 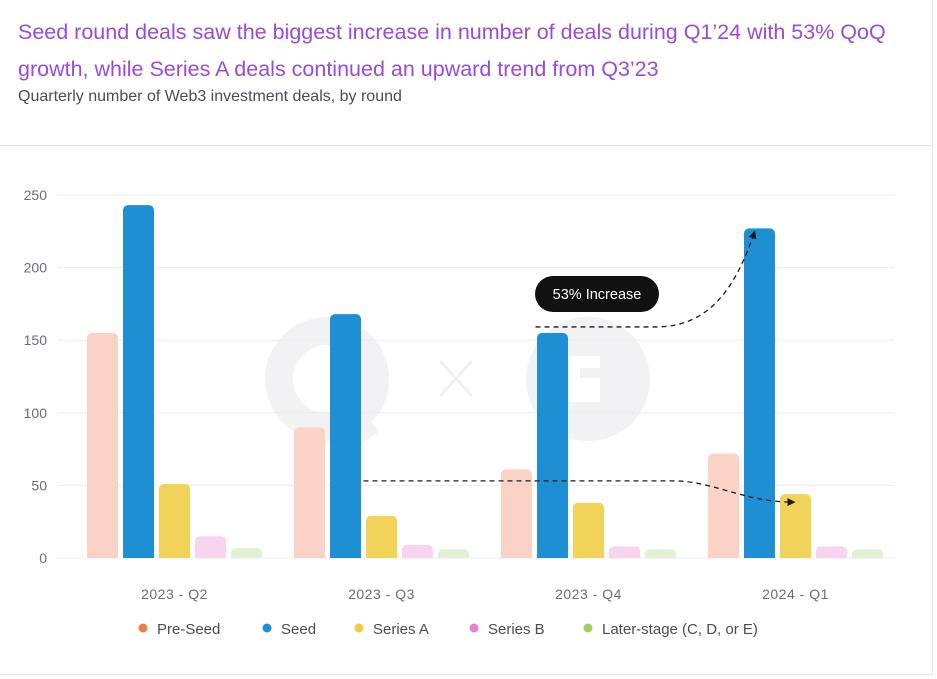 What do you see at coordinates (43, 558) in the screenshot?
I see `y-tick-label: 0` at bounding box center [43, 558].